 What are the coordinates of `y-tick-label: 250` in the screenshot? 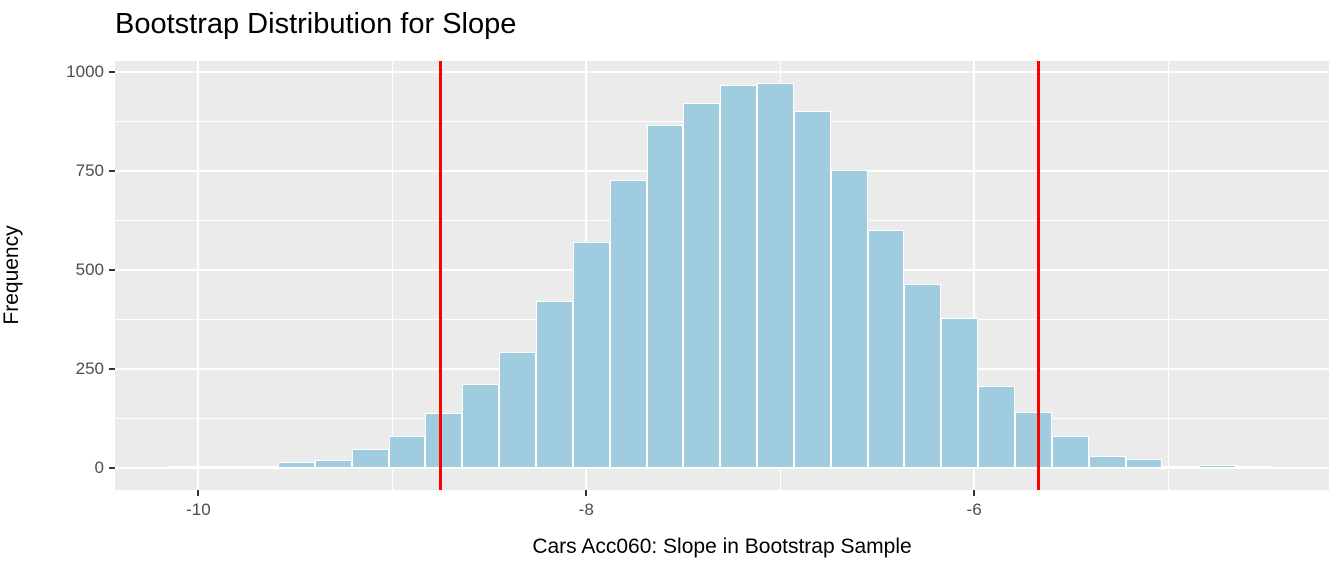 It's located at (89, 369).